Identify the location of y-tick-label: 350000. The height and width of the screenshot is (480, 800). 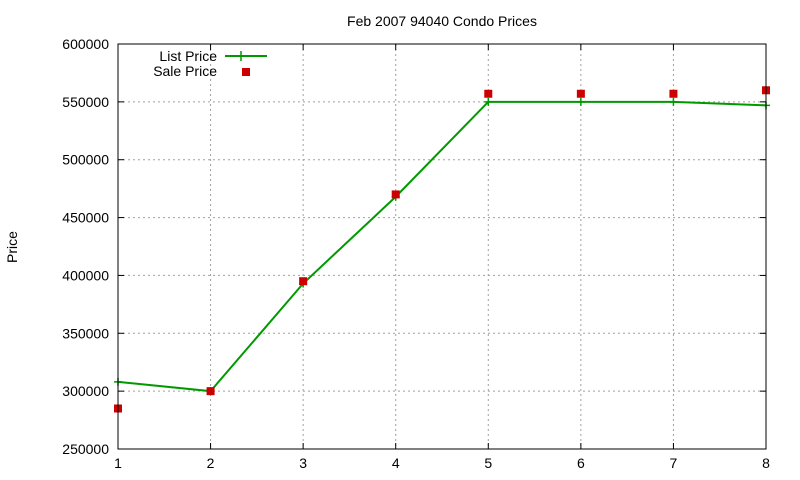
(85, 333).